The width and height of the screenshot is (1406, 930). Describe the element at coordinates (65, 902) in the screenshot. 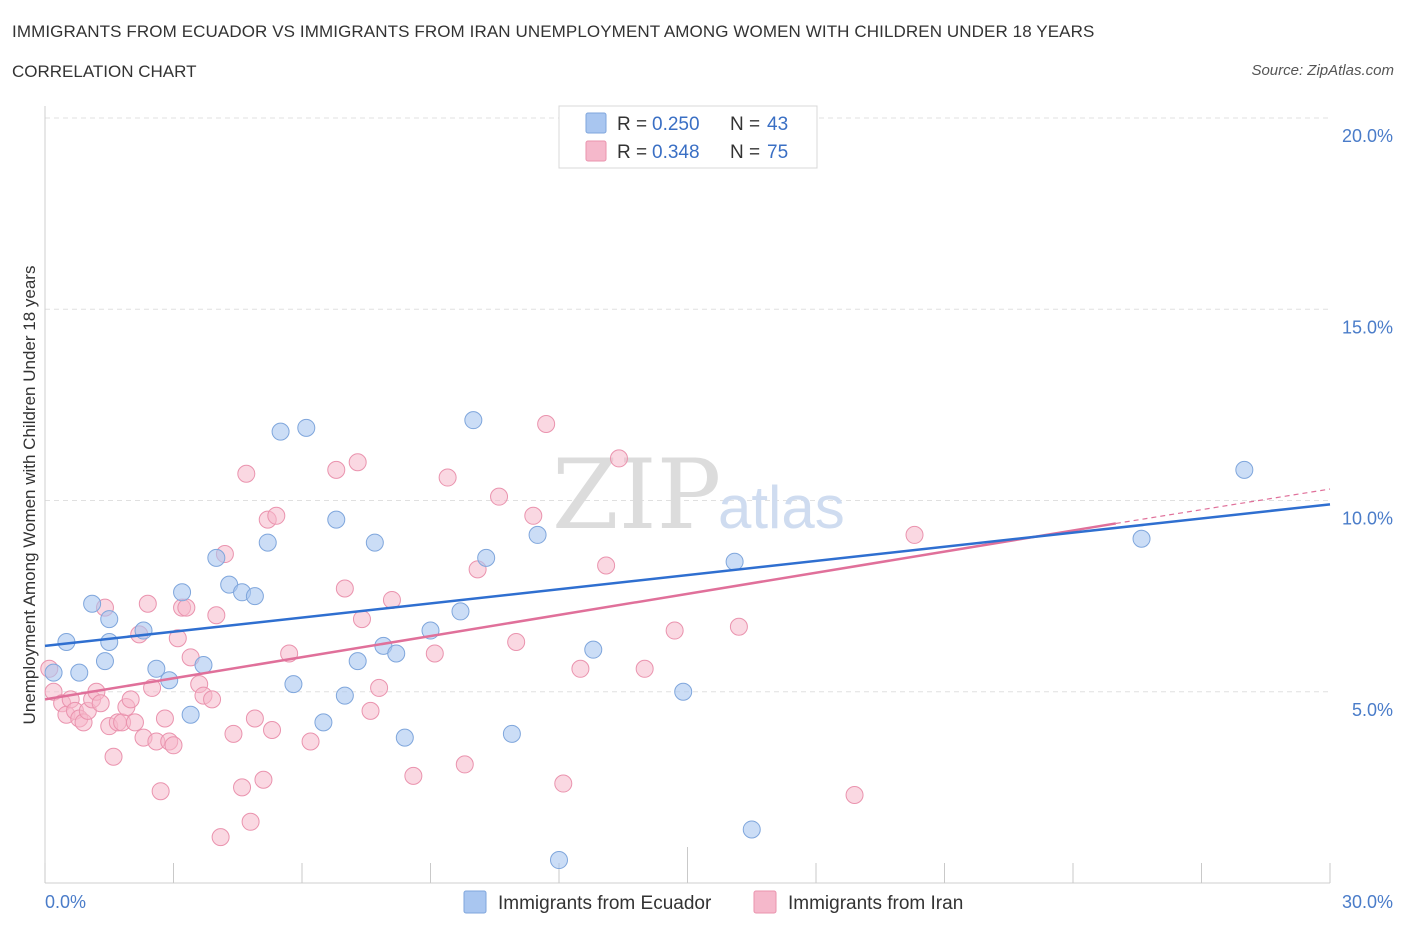

I see `x-tick-label-0: 0.0%` at that location.